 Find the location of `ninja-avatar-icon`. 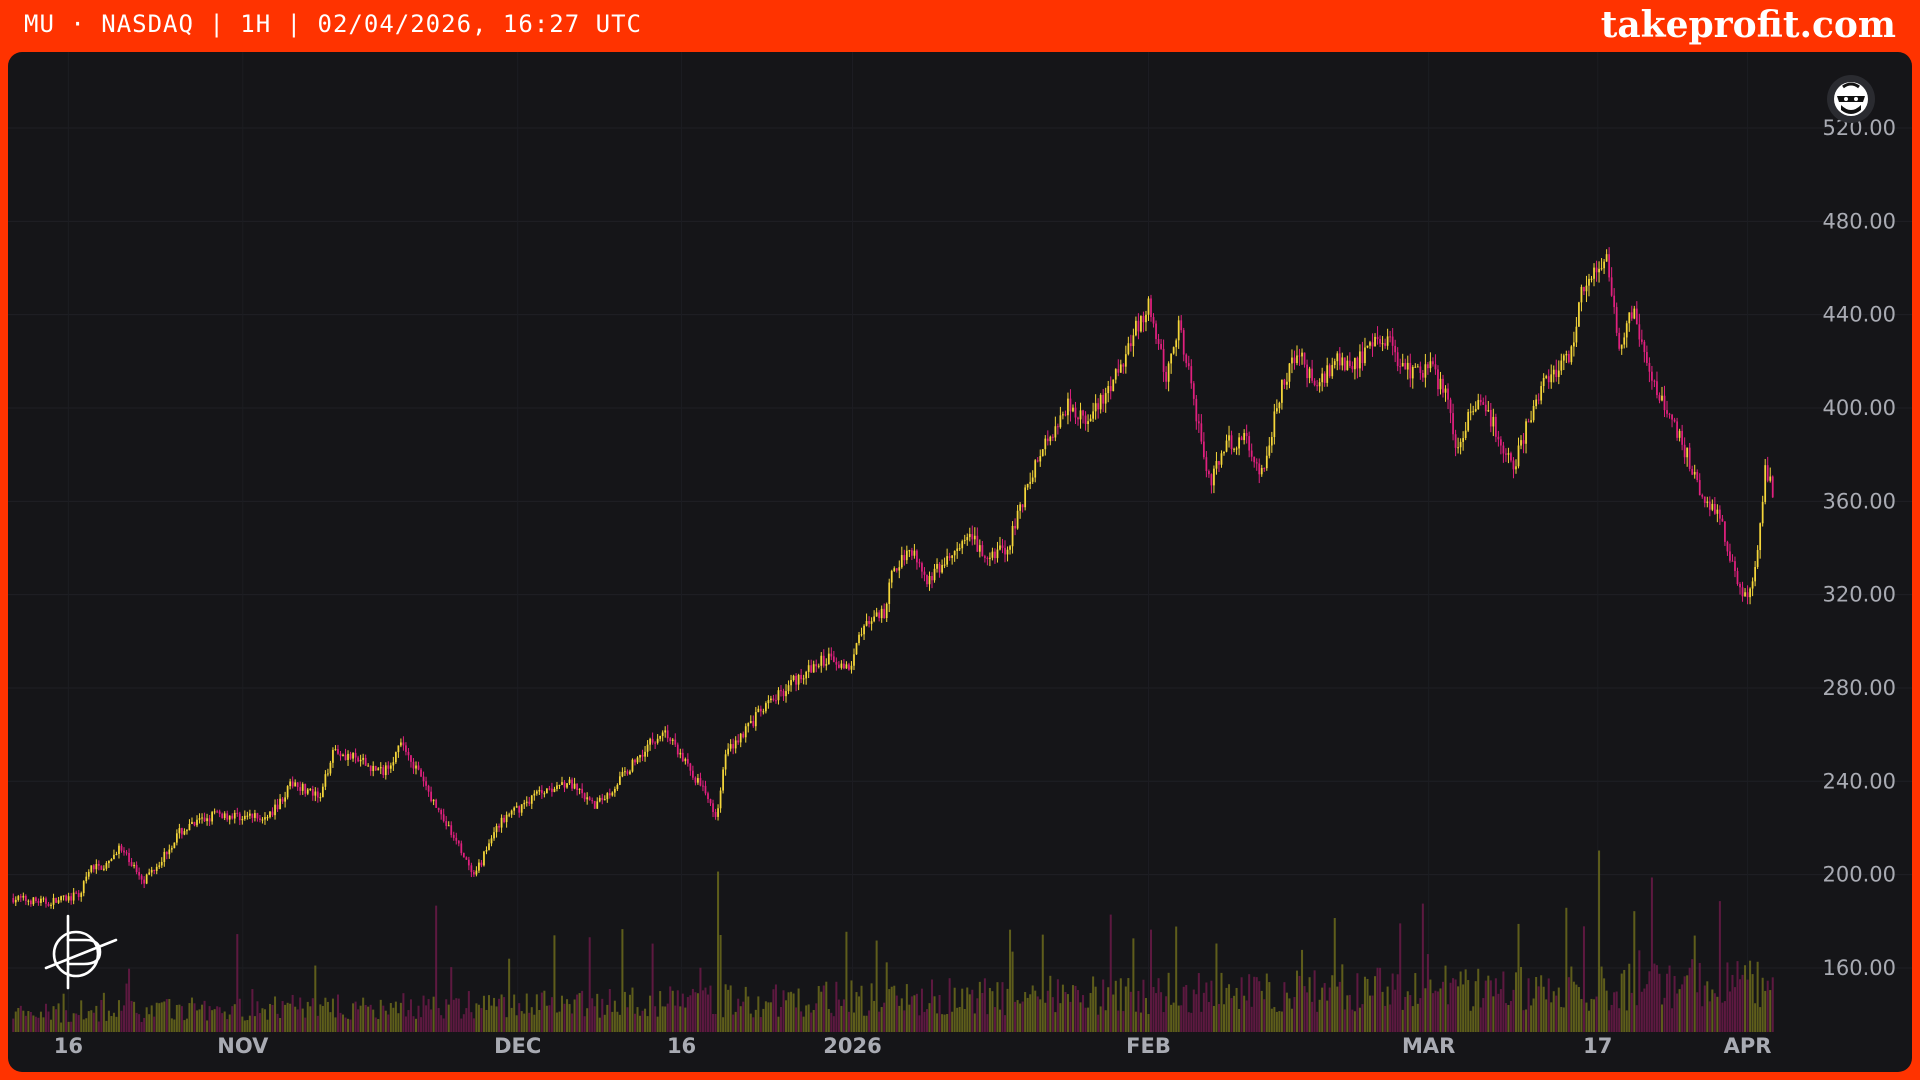

ninja-avatar-icon is located at coordinates (1851, 99).